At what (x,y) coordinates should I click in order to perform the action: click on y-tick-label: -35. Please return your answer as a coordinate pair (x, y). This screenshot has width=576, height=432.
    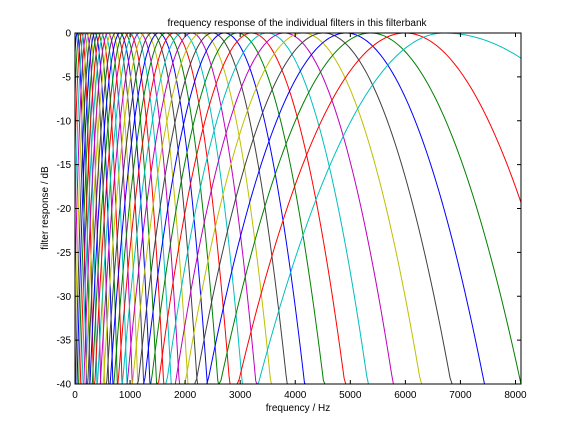
    Looking at the image, I should click on (64, 341).